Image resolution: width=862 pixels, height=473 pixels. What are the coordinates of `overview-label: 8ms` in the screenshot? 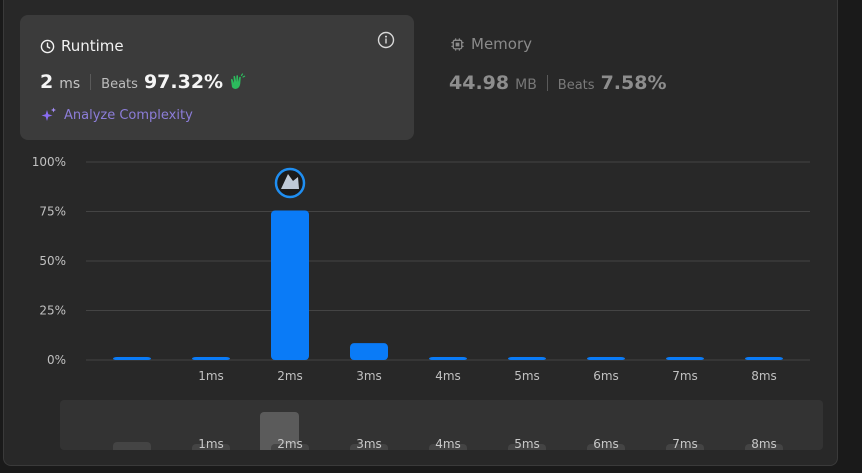 It's located at (764, 443).